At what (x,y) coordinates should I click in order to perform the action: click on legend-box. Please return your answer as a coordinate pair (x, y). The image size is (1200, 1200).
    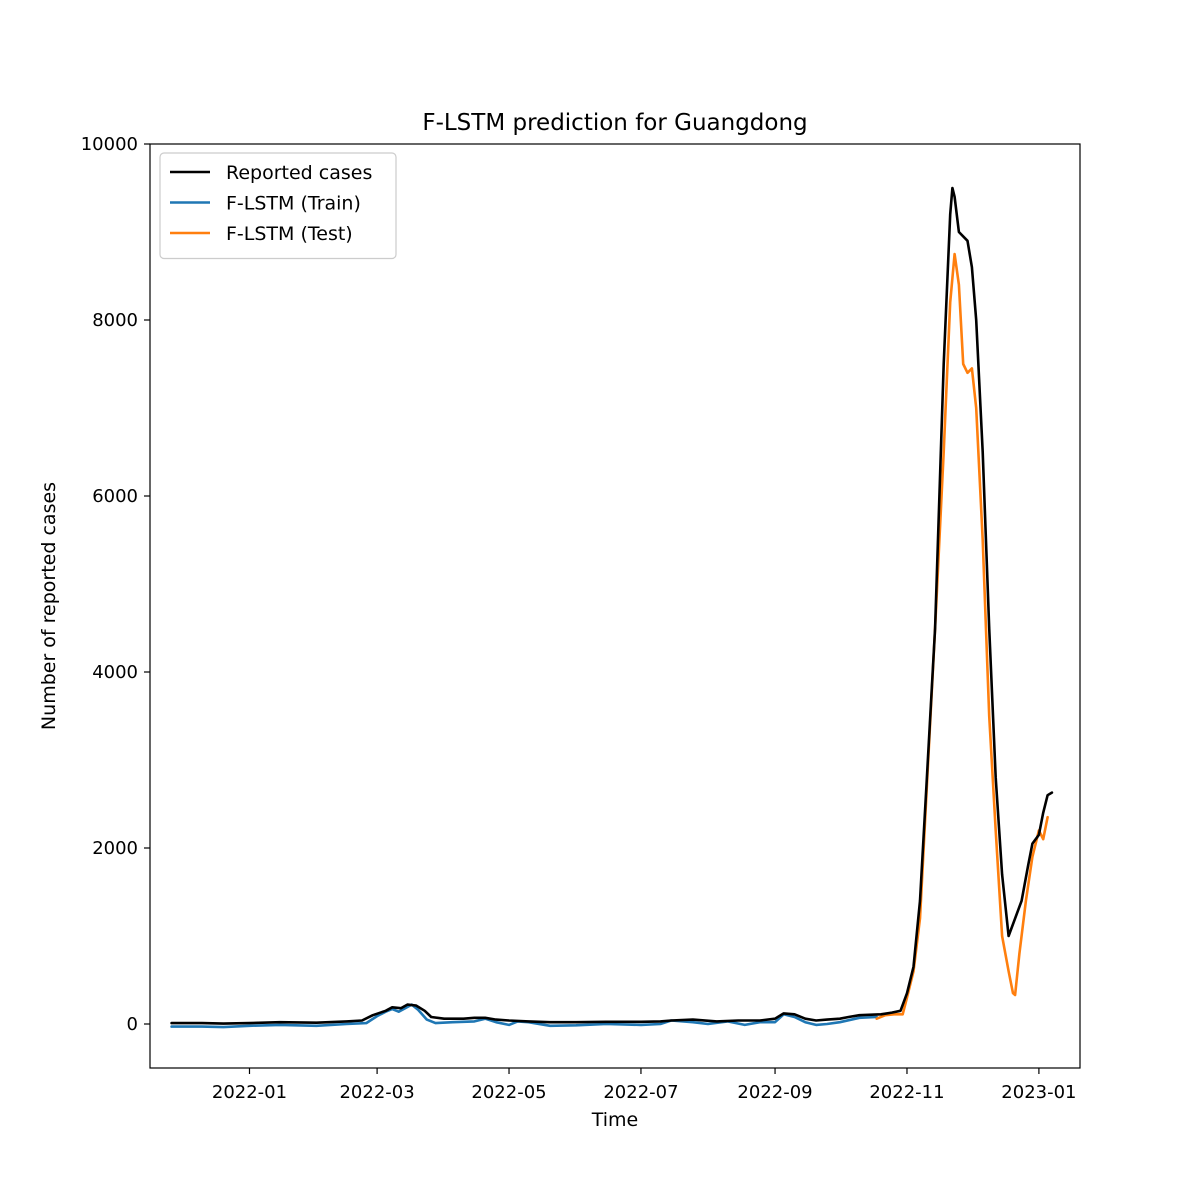
    Looking at the image, I should click on (278, 206).